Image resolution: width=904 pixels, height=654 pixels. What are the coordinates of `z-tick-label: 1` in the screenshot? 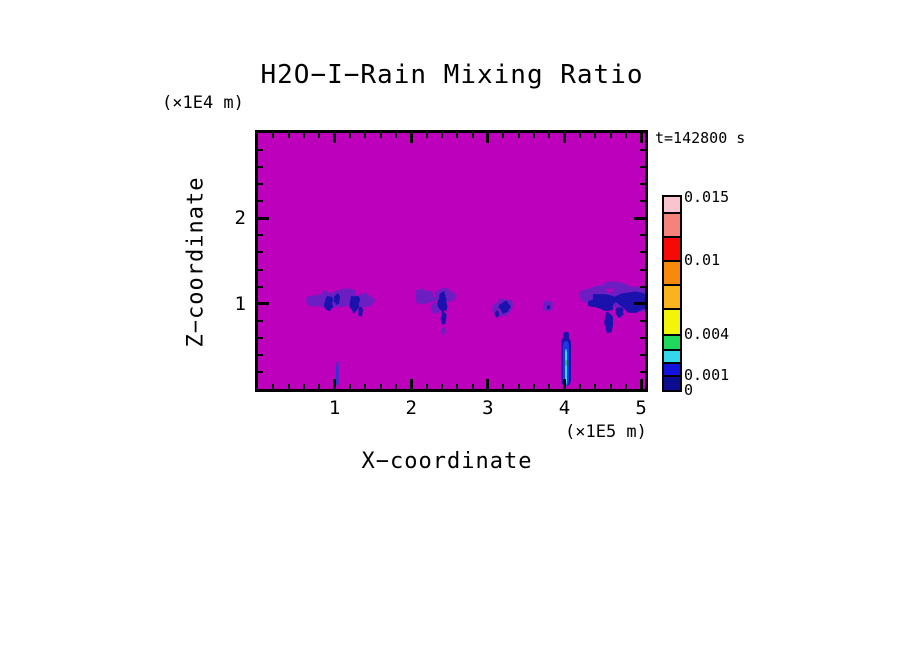 It's located at (240, 303).